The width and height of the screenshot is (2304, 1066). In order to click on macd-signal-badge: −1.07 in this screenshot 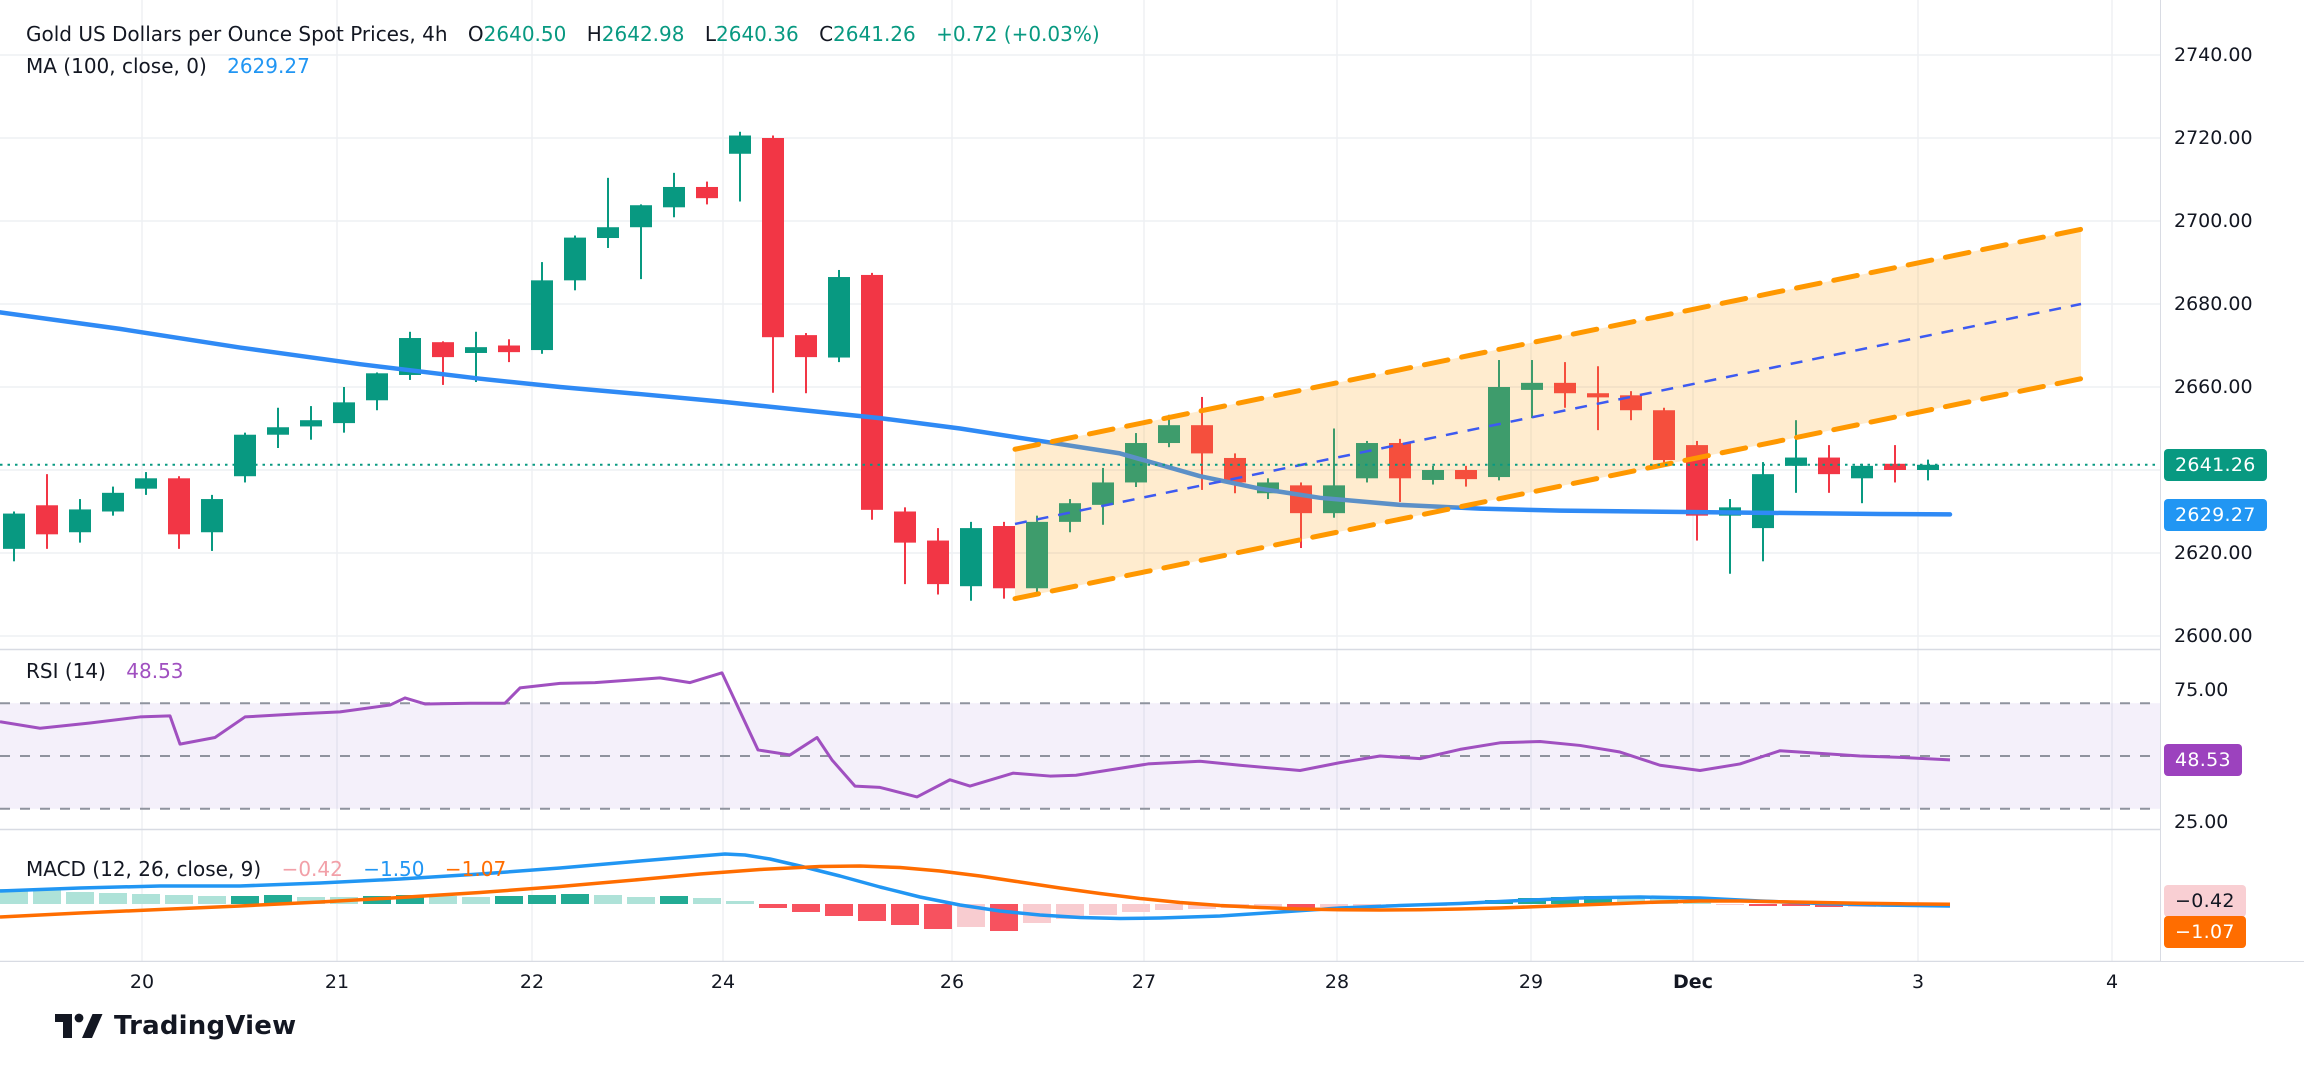, I will do `click(2205, 932)`.